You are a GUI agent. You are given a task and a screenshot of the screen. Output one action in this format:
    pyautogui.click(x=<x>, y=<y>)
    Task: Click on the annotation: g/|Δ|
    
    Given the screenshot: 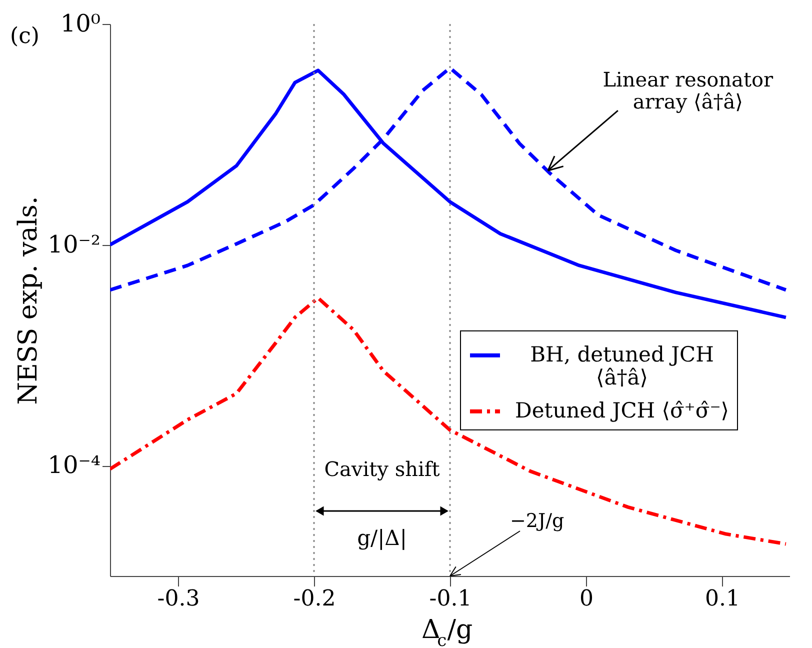 What is the action you would take?
    pyautogui.click(x=382, y=538)
    